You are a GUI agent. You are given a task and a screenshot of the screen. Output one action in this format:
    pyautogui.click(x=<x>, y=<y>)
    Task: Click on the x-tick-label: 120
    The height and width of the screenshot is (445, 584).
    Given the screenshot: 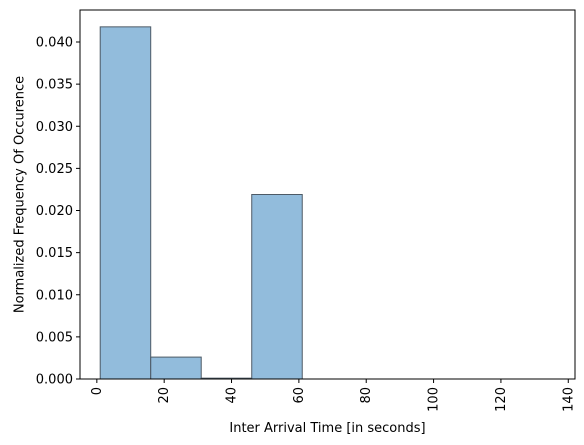 What is the action you would take?
    pyautogui.click(x=501, y=399)
    